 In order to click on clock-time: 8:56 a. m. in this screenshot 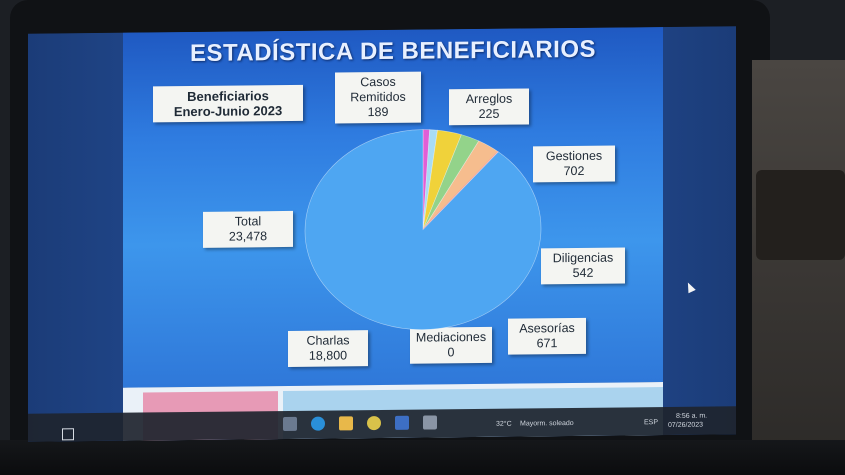, I will do `click(692, 416)`.